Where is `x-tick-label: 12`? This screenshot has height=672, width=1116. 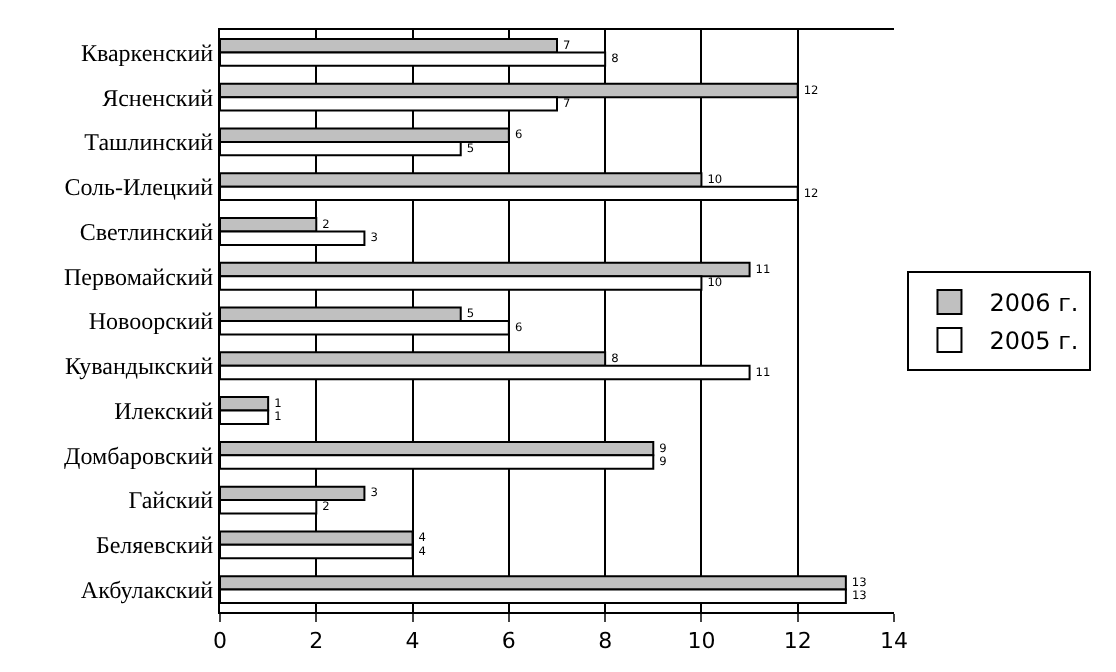
x-tick-label: 12 is located at coordinates (797, 641).